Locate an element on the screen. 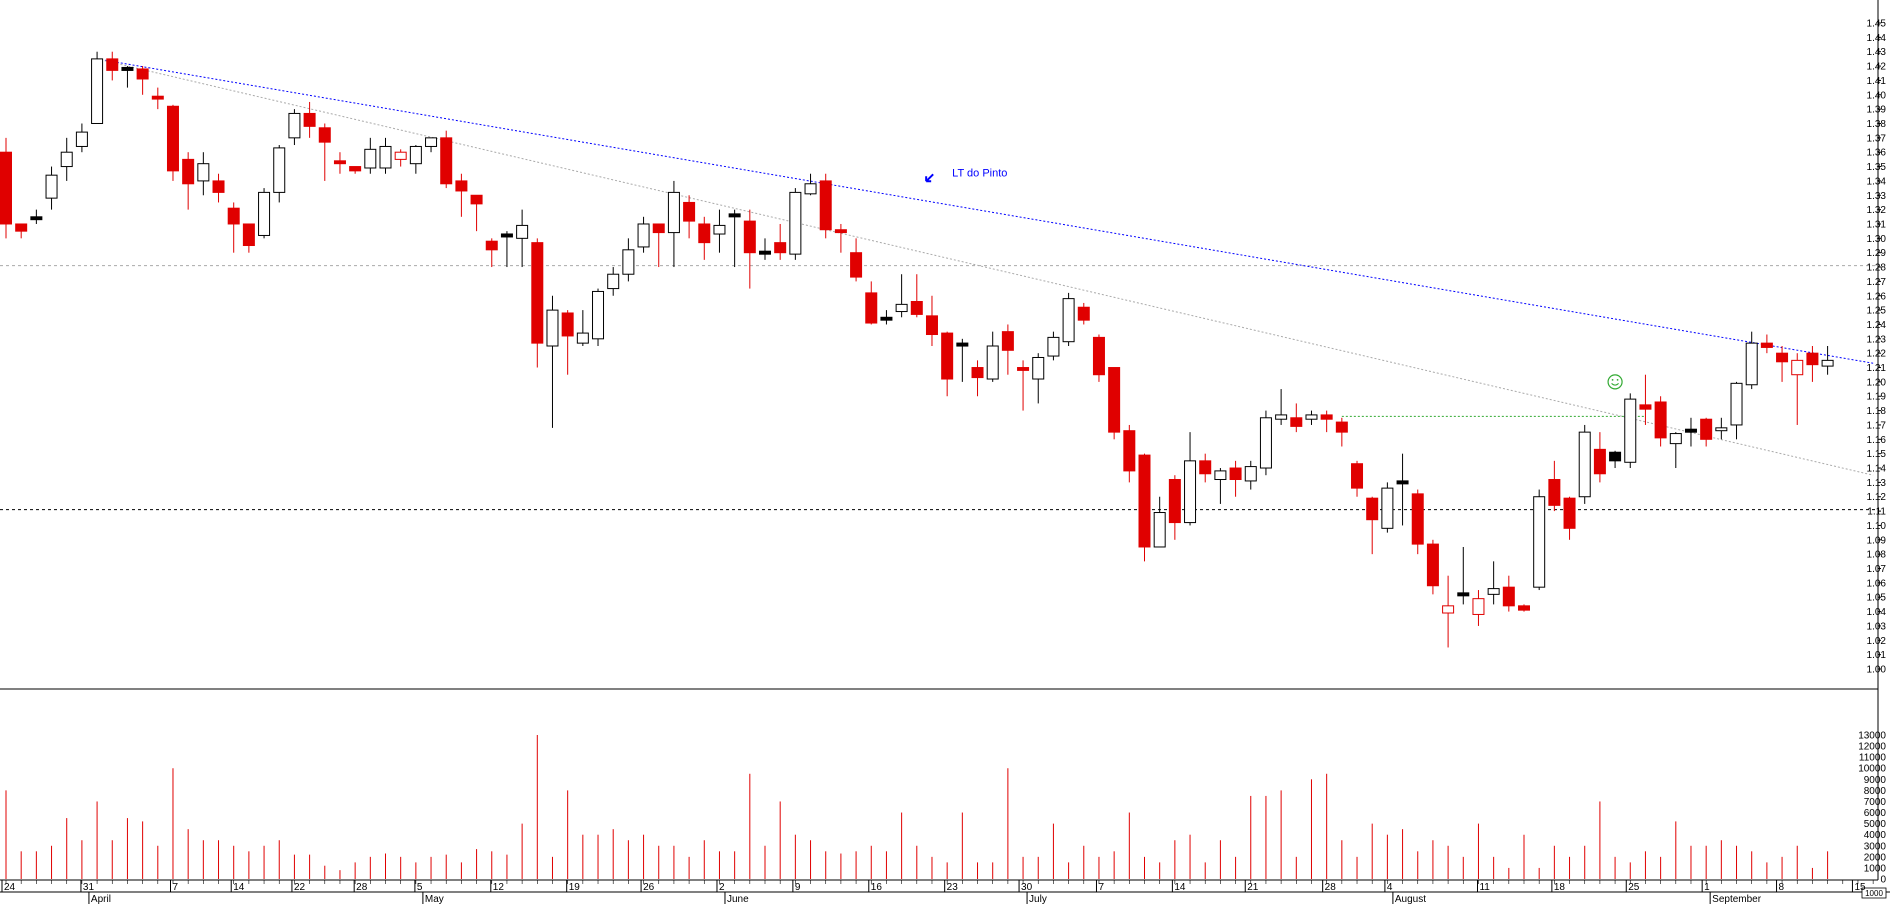 The height and width of the screenshot is (904, 1890). price-tick-label: 1.33 is located at coordinates (1877, 196).